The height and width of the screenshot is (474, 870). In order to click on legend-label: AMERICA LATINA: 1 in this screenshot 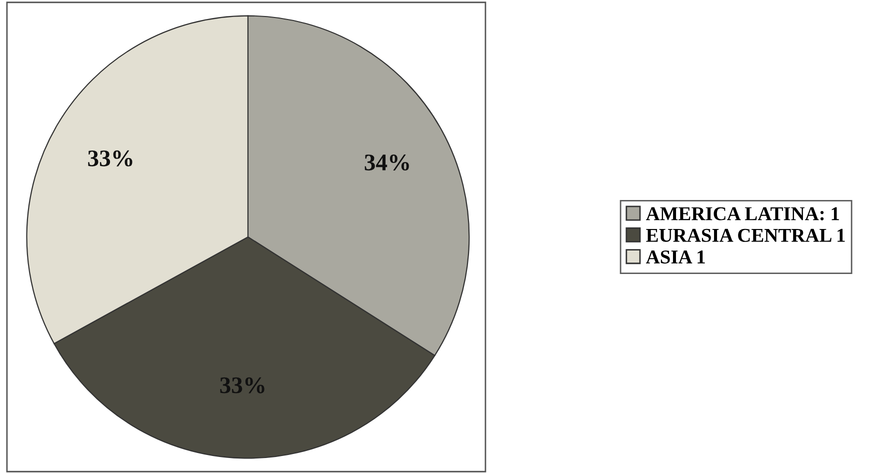, I will do `click(742, 213)`.